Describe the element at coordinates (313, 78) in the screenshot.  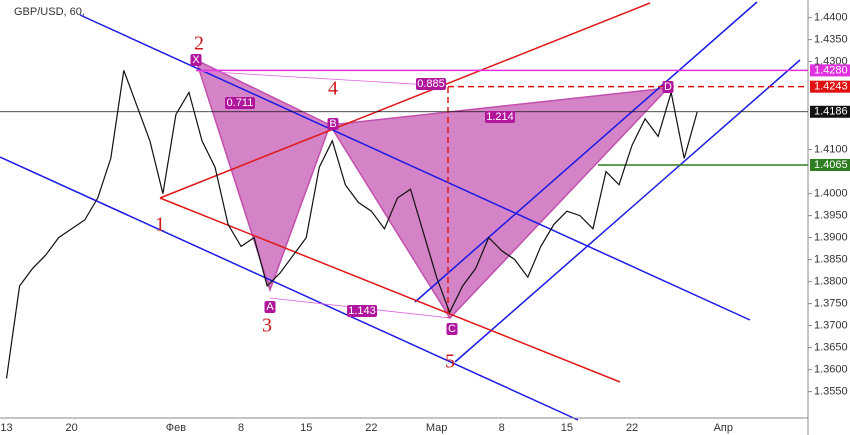
I see `ratio-line` at that location.